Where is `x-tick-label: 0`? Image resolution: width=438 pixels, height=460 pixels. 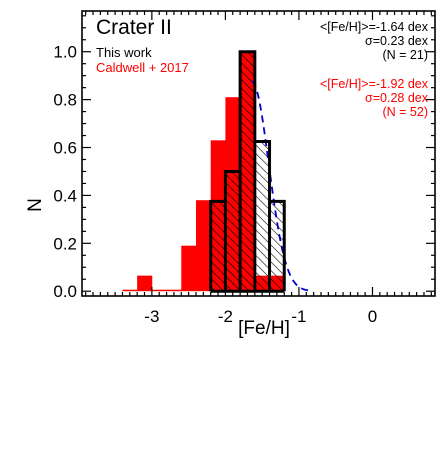
x-tick-label: 0 is located at coordinates (372, 316).